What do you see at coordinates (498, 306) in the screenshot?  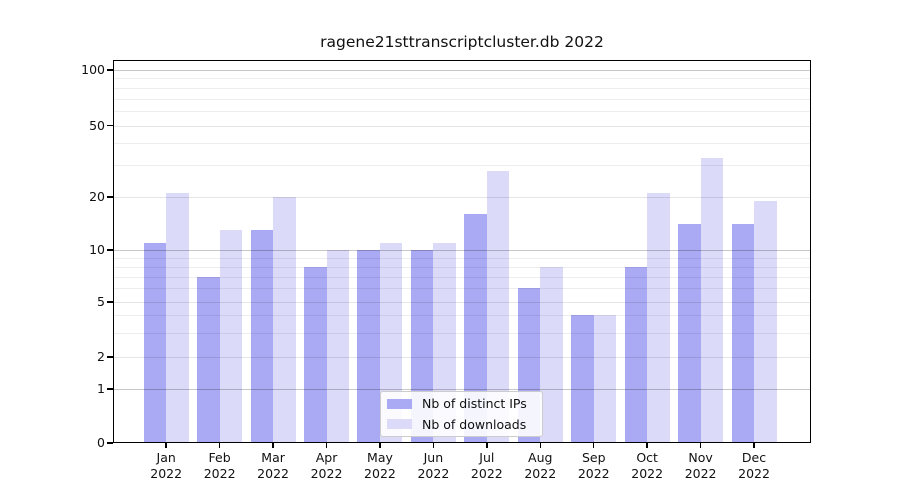 I see `bar-downloads-jul` at bounding box center [498, 306].